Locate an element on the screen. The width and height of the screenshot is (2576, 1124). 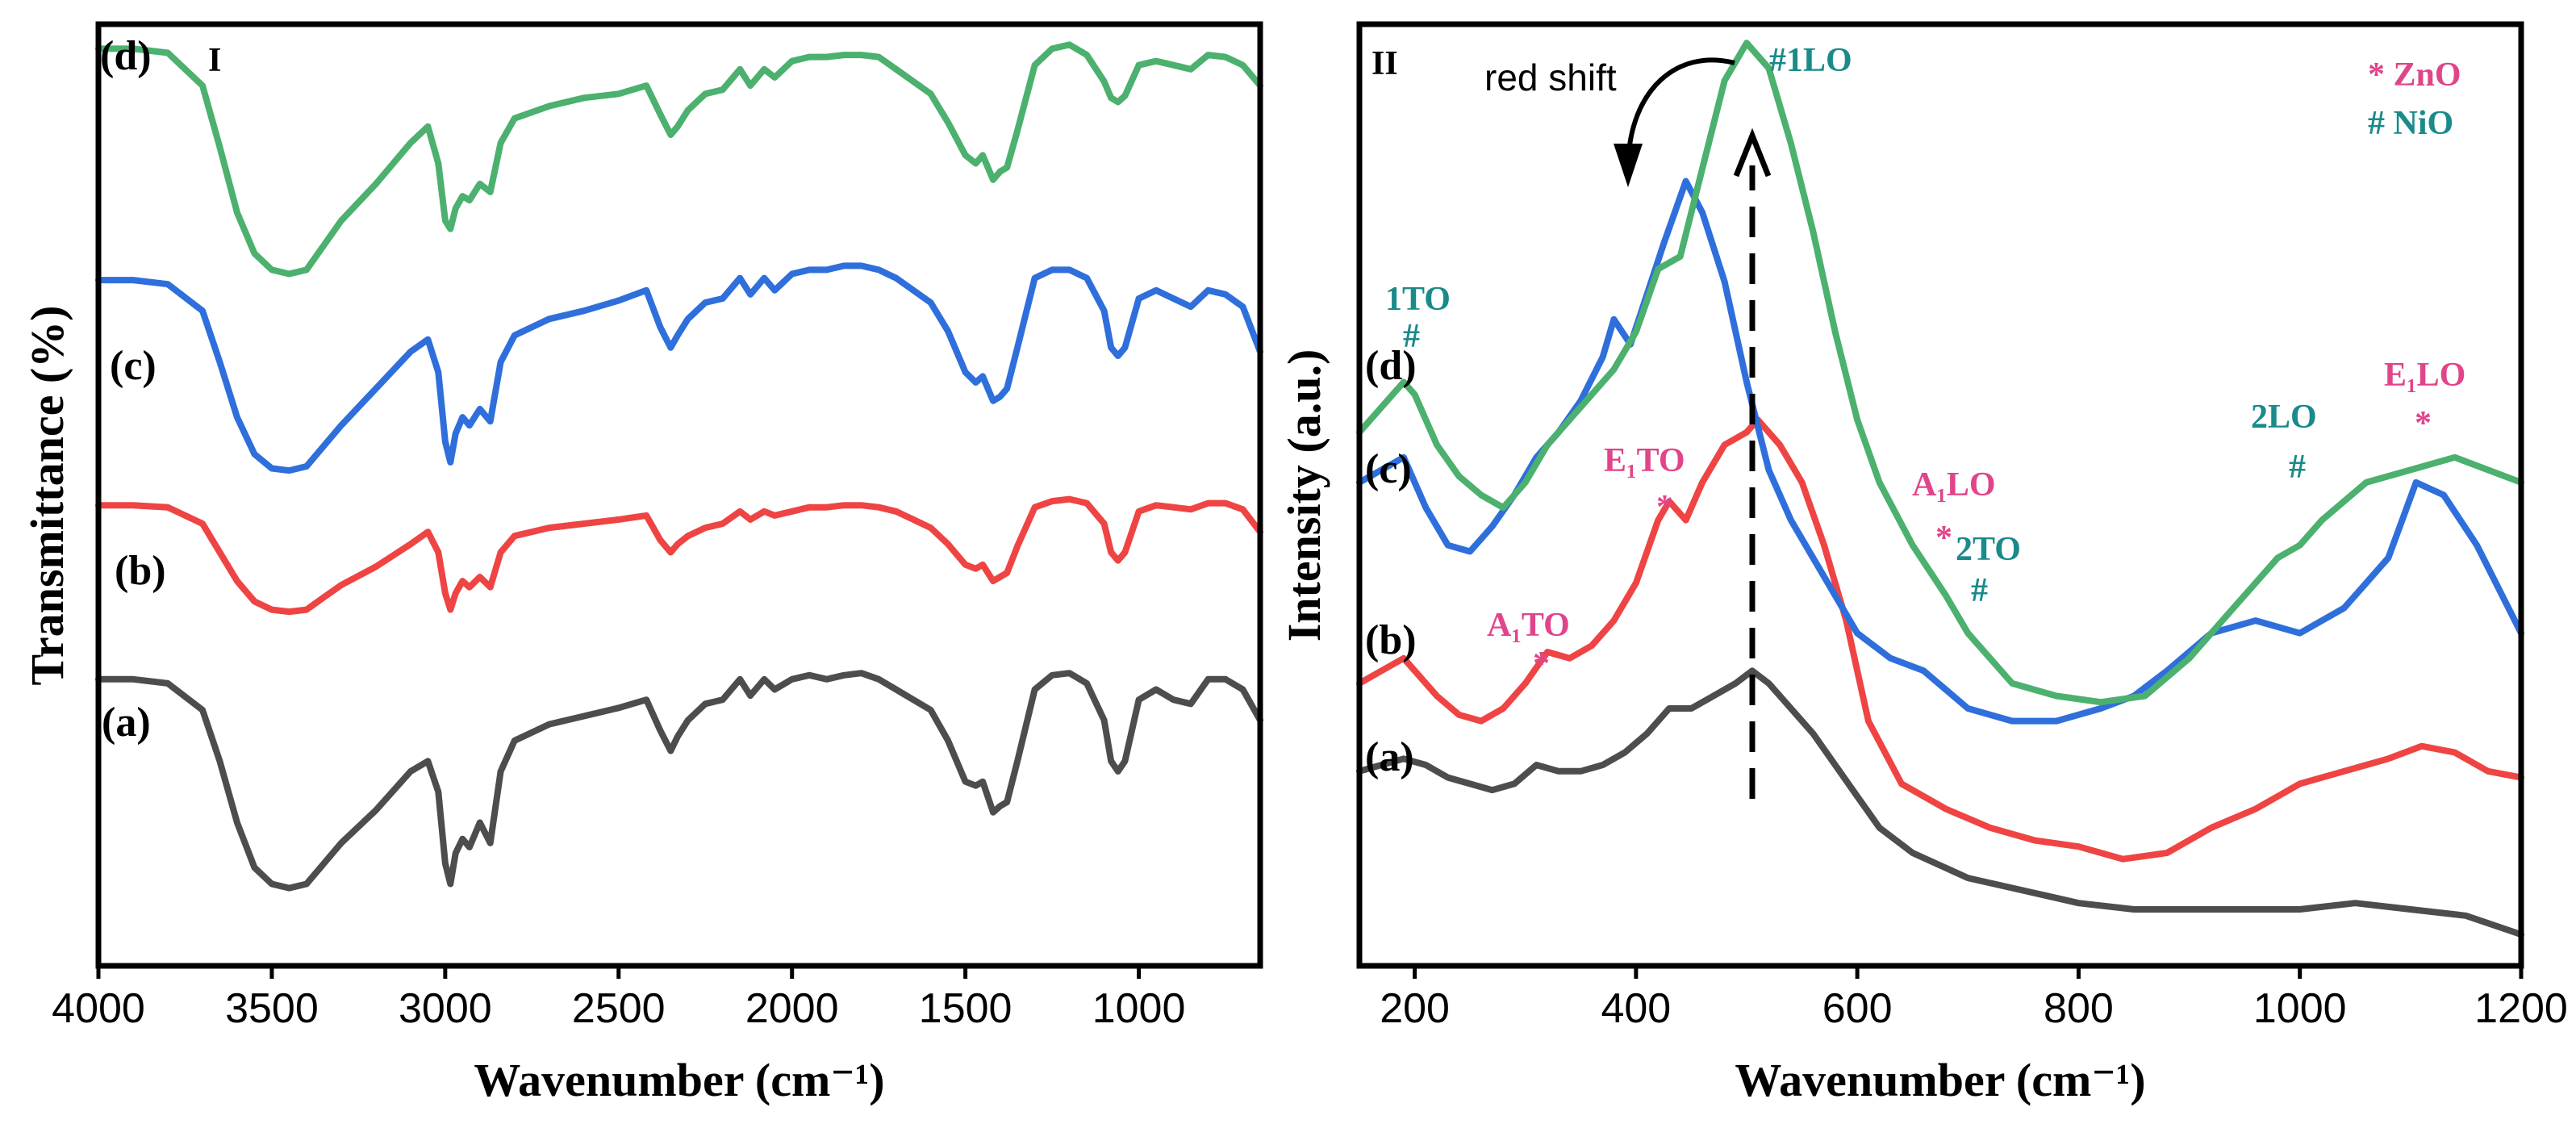
panel-raman-x-tick-label: 400 is located at coordinates (1636, 1008).